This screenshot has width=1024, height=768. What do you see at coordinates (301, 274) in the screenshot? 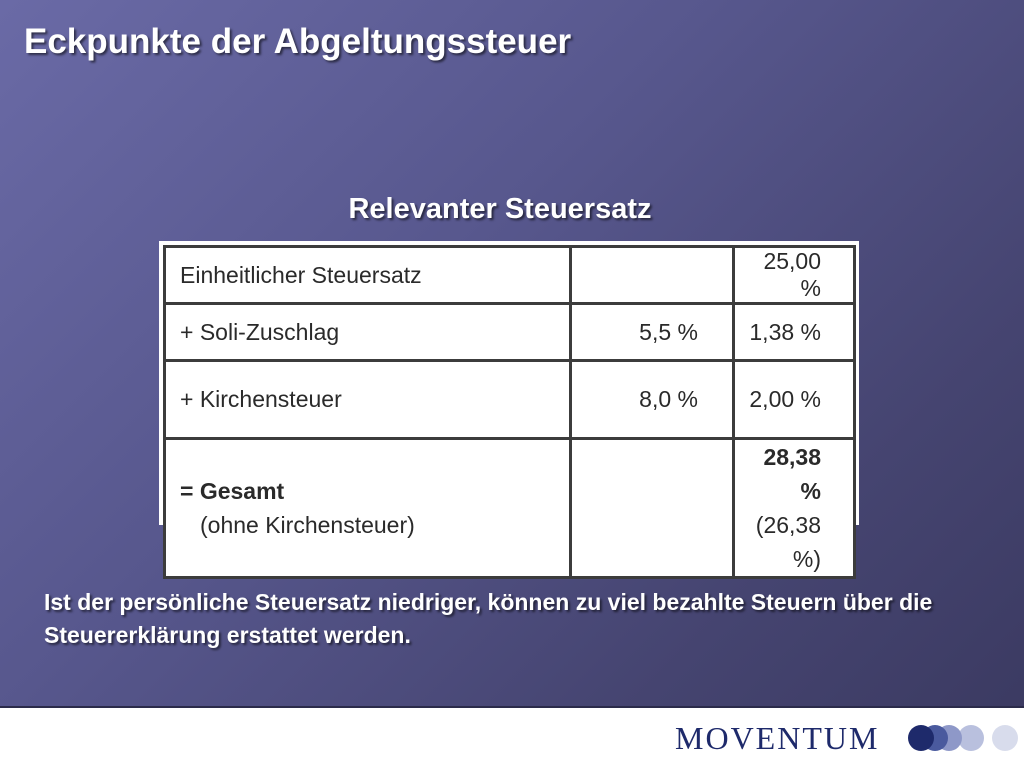
I see `row-label-text: Einheitlicher Steuersatz` at bounding box center [301, 274].